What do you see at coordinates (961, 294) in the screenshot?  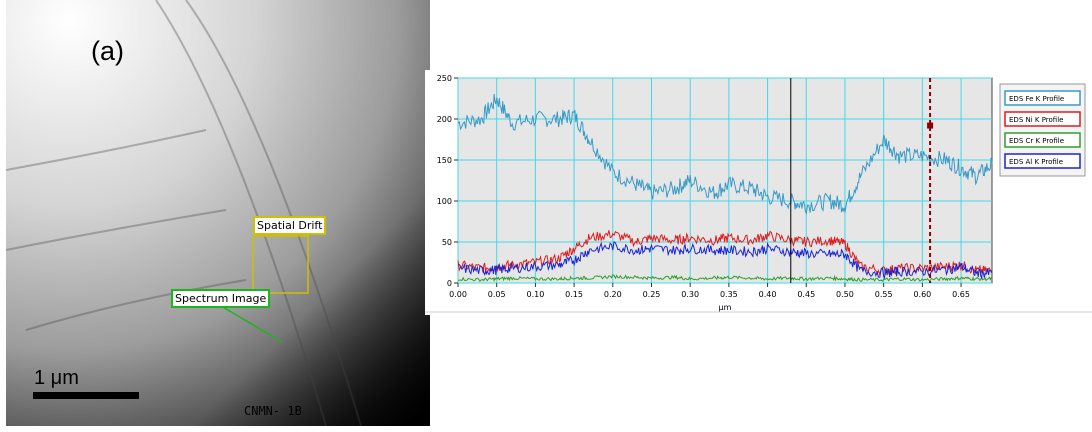 I see `x-tick-label: 0.65` at bounding box center [961, 294].